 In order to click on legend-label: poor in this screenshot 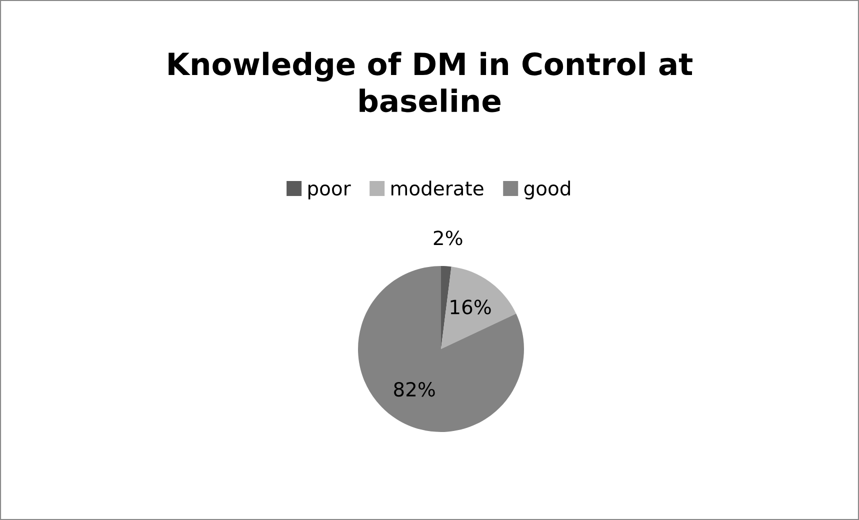, I will do `click(329, 192)`.